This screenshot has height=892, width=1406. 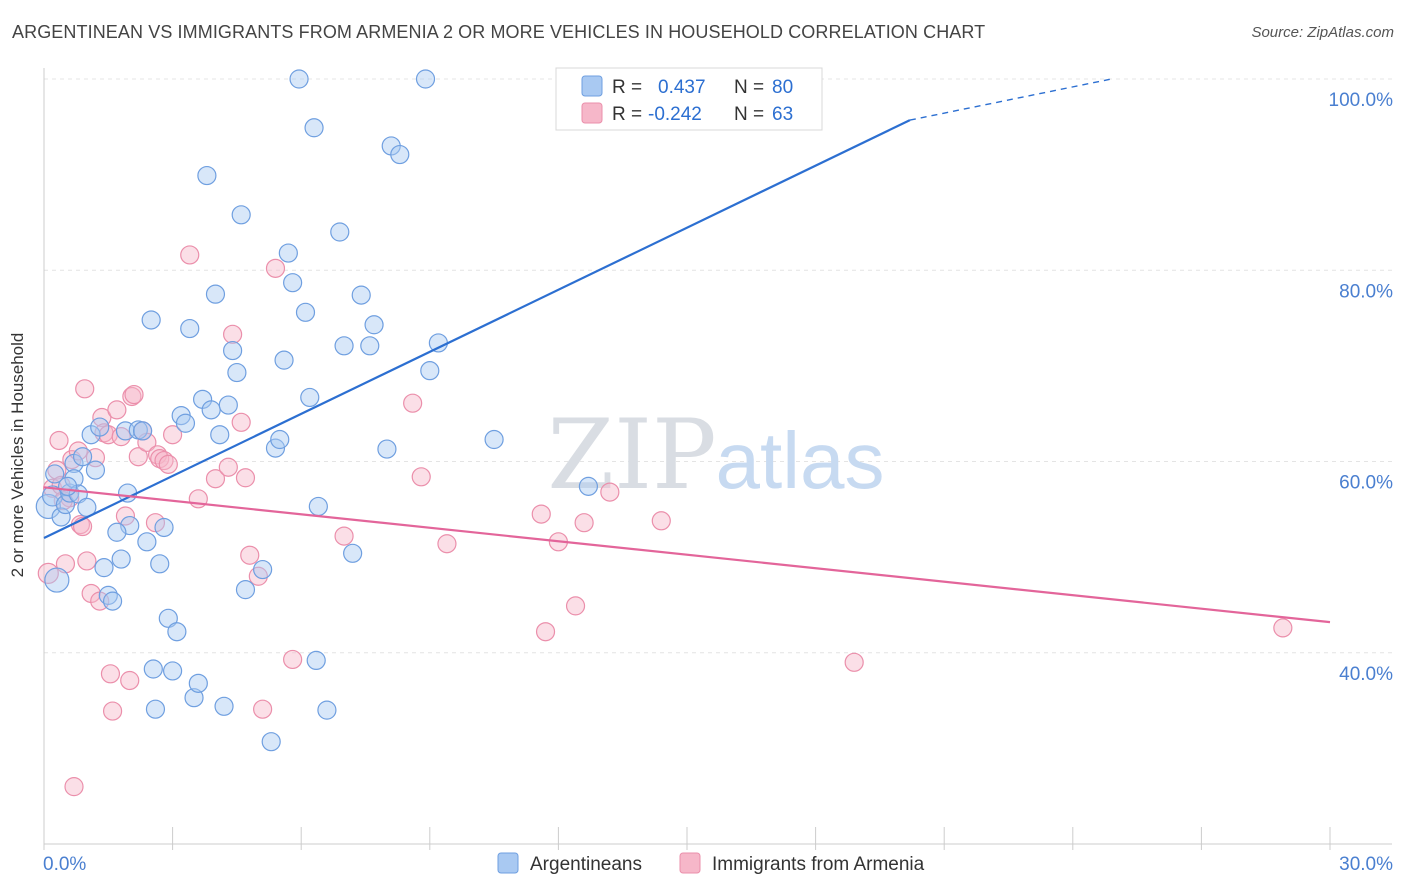 I want to click on legend-n-label: N =, so click(x=749, y=114).